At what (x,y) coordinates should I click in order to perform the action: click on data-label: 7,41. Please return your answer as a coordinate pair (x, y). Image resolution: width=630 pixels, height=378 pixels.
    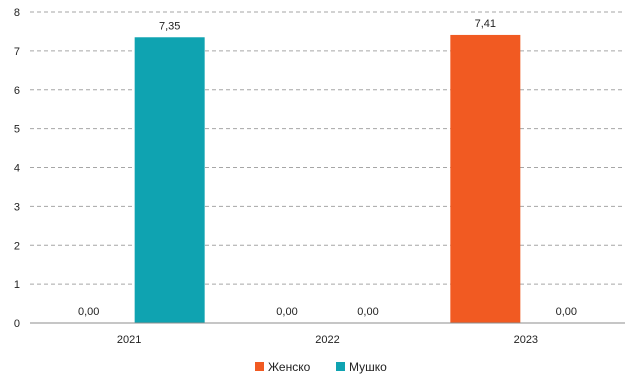
    Looking at the image, I should click on (485, 24).